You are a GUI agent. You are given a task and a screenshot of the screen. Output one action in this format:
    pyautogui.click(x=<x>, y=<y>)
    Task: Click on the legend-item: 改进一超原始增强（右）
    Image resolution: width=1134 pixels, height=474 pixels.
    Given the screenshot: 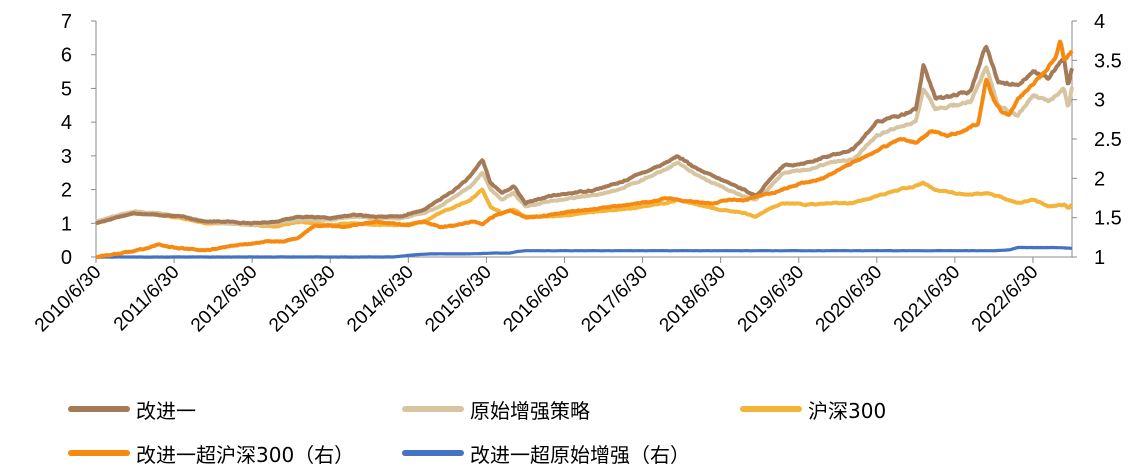 What is the action you would take?
    pyautogui.click(x=546, y=453)
    